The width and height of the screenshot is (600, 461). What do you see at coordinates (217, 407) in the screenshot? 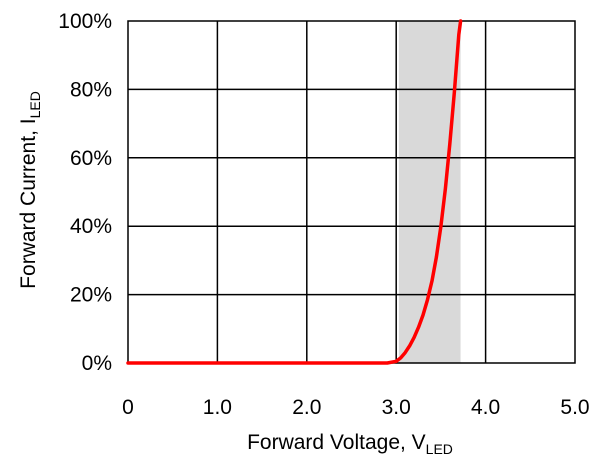
I see `x-tick-label: 1.0` at bounding box center [217, 407].